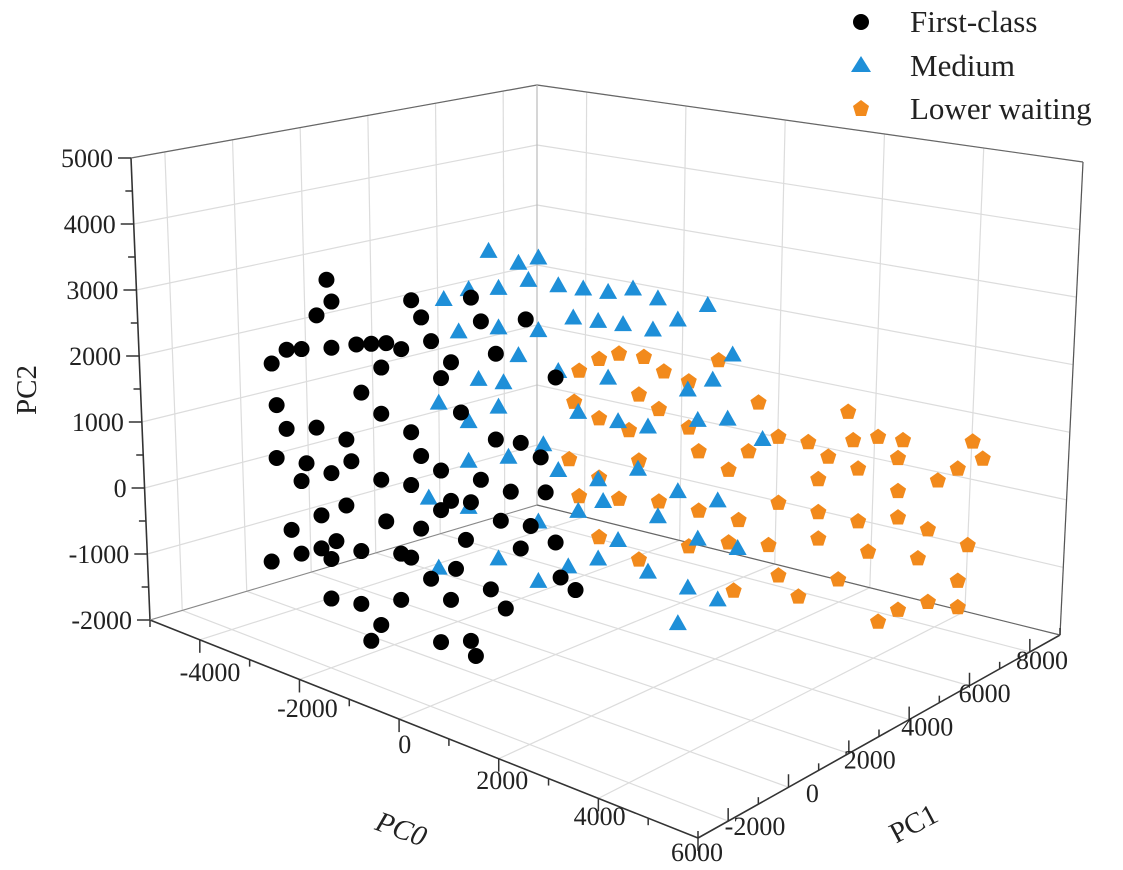  I want to click on z-tick-label: -1000, so click(99, 554).